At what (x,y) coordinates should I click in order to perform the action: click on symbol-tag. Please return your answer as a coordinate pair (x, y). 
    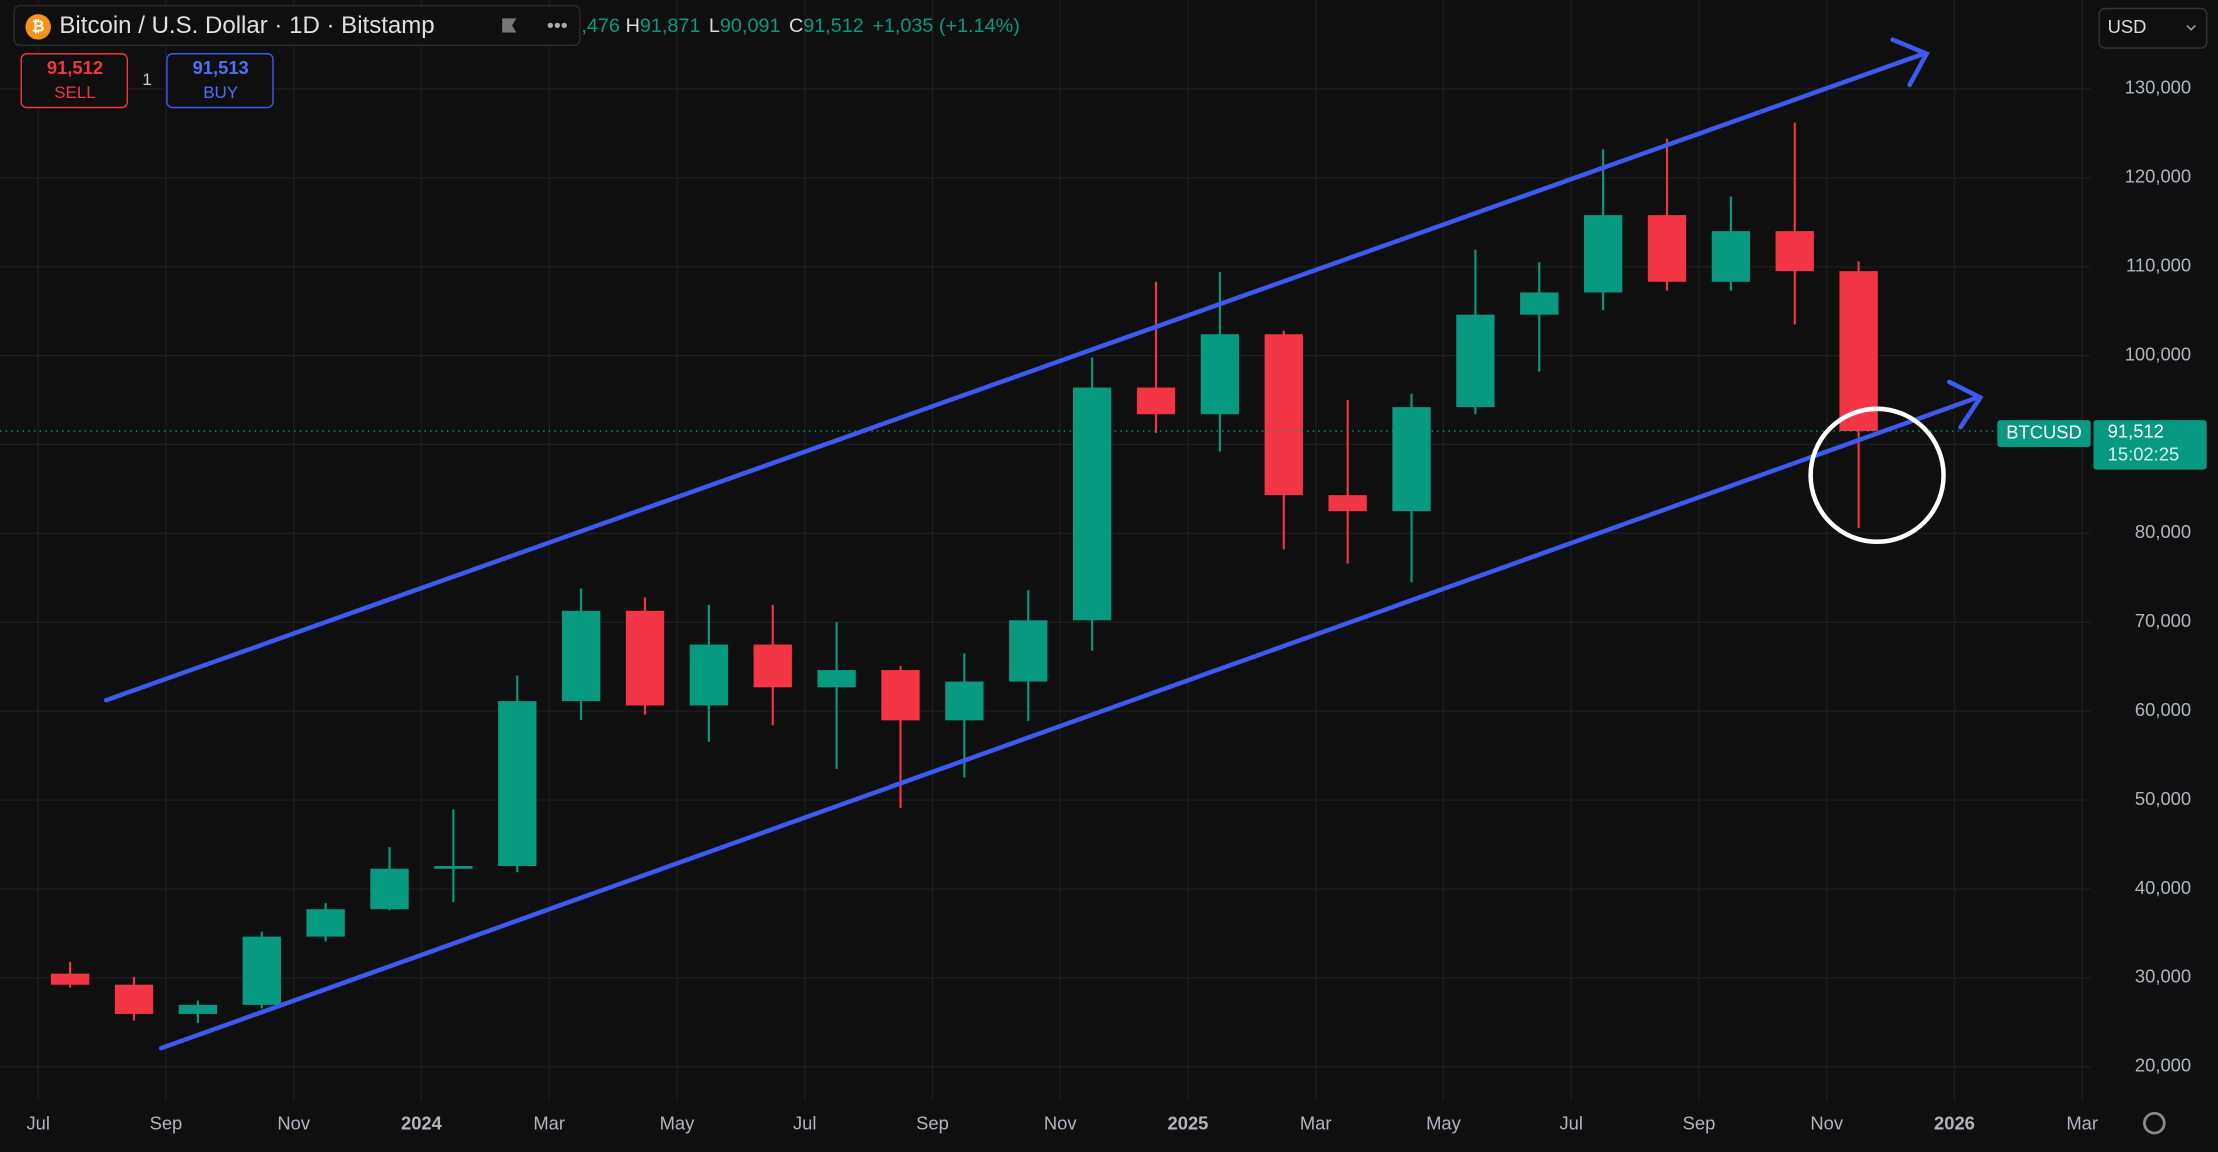
    Looking at the image, I should click on (2044, 433).